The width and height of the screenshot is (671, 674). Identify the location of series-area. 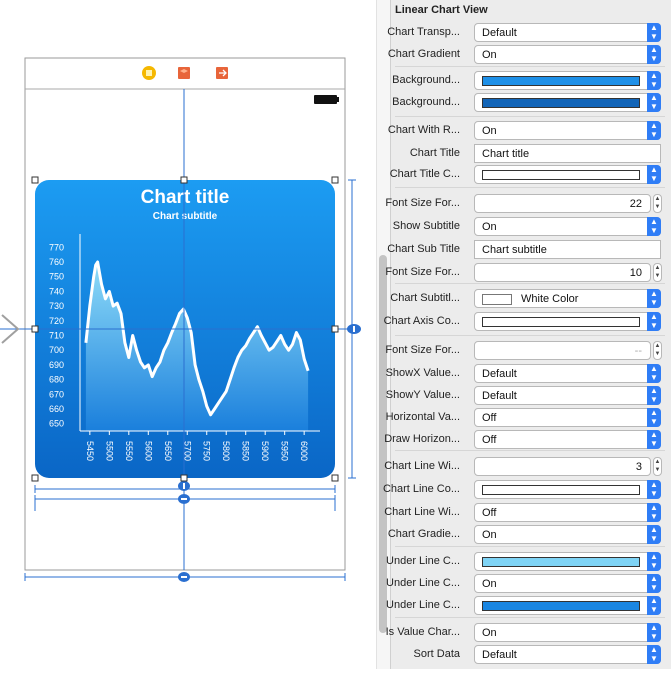
(197, 346).